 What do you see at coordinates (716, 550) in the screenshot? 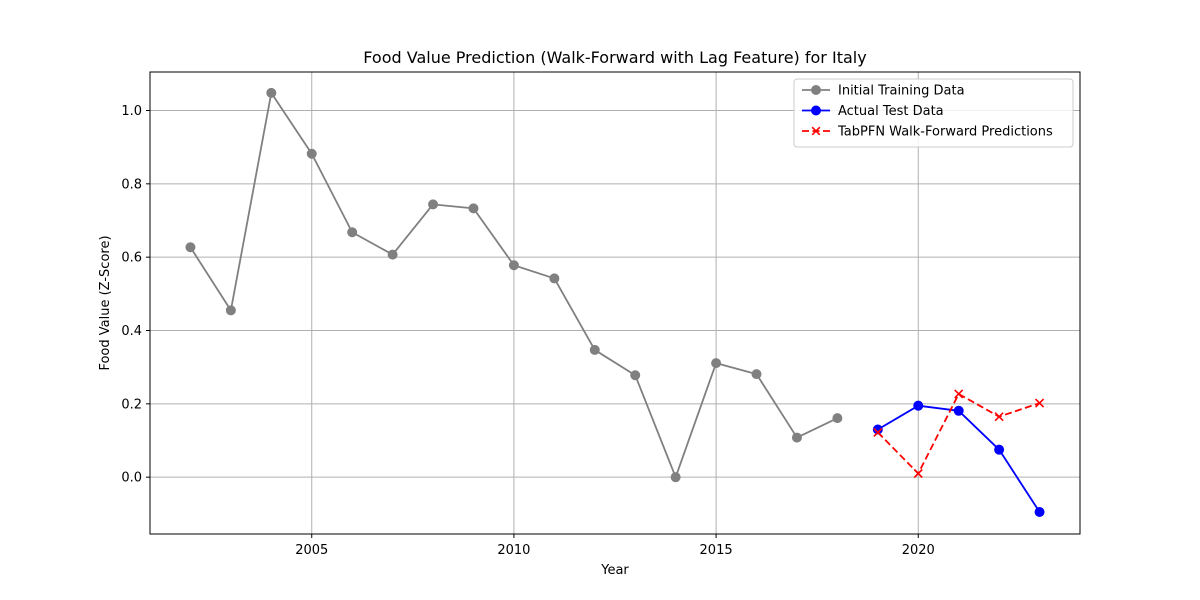
I see `x-tick-label: 2015` at bounding box center [716, 550].